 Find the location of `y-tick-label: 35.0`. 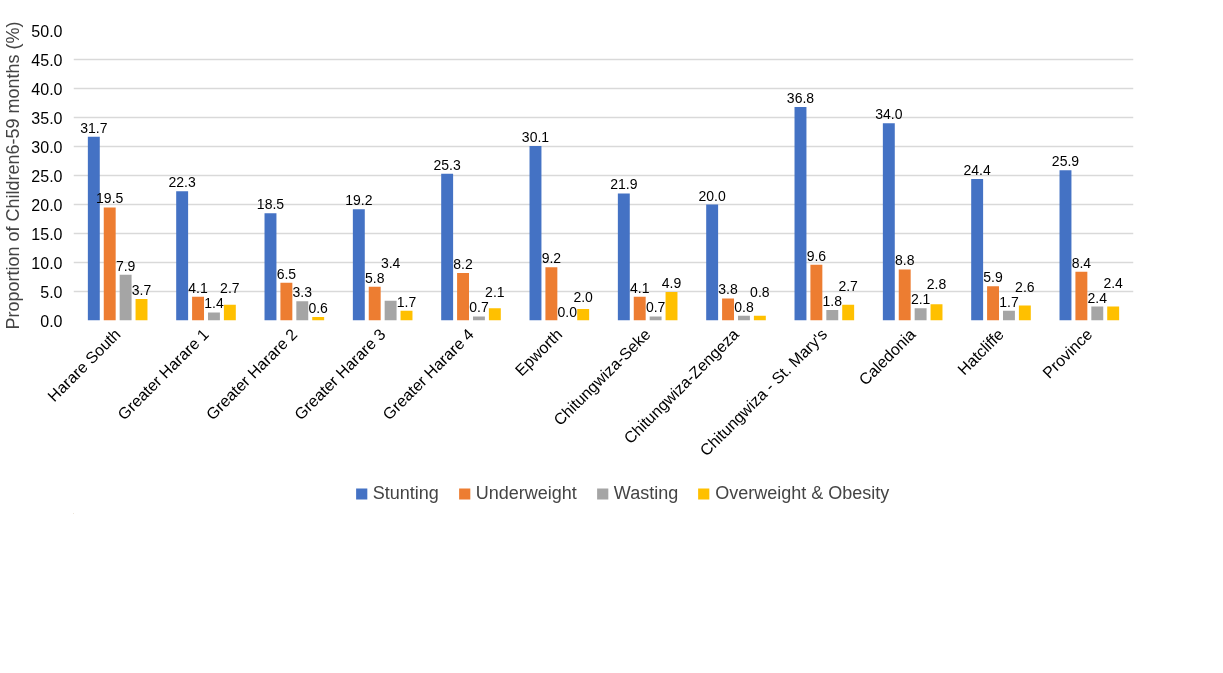

y-tick-label: 35.0 is located at coordinates (47, 118).